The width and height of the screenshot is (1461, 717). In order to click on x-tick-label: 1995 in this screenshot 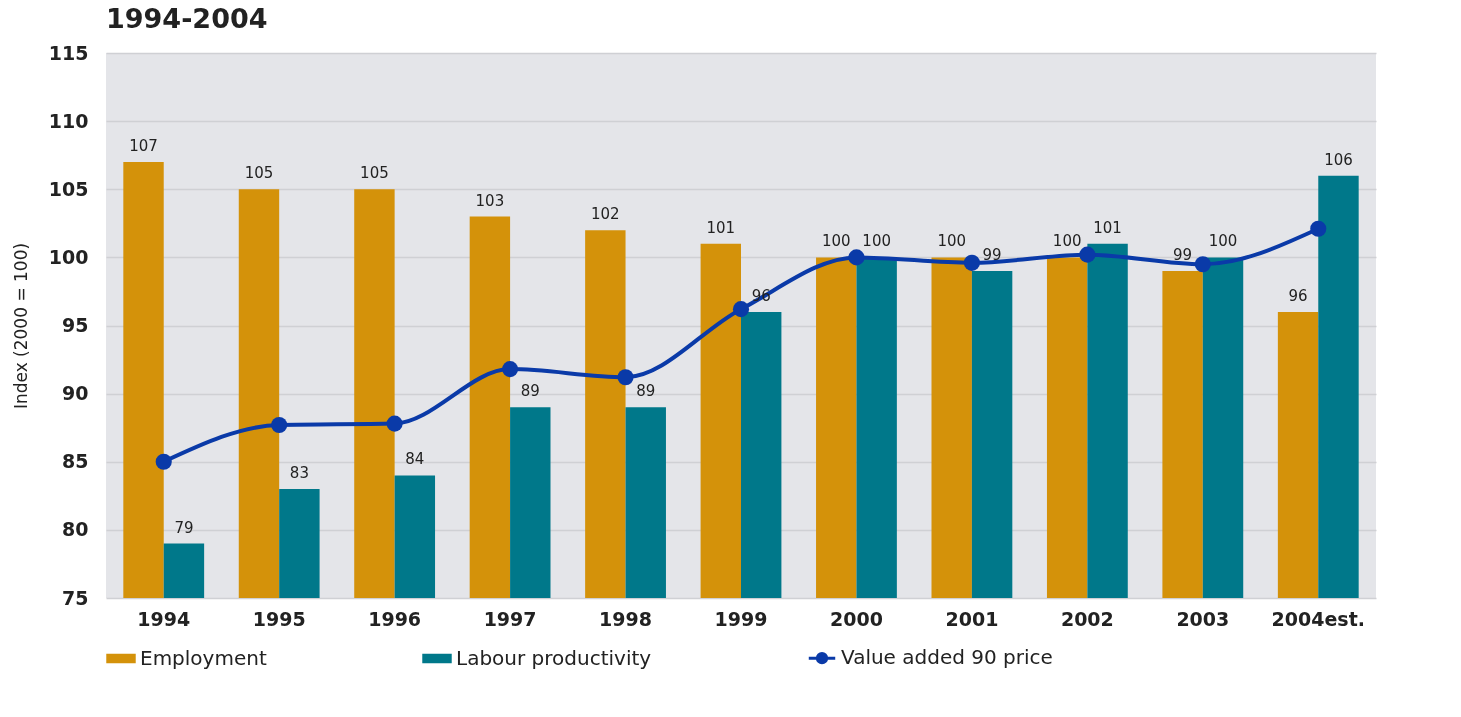, I will do `click(279, 618)`.